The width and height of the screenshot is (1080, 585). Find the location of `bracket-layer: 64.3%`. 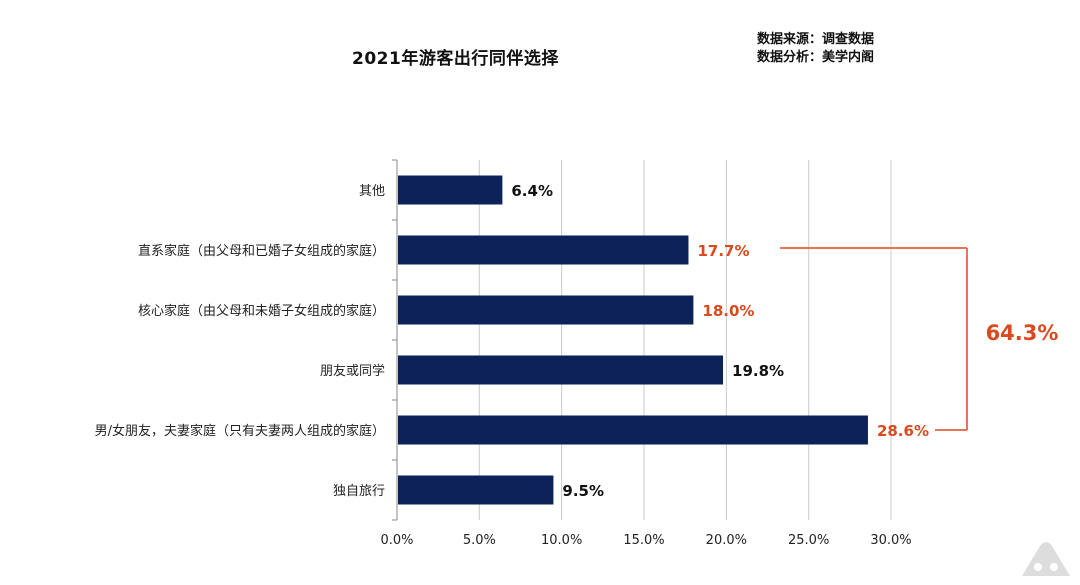

bracket-layer: 64.3% is located at coordinates (919, 339).